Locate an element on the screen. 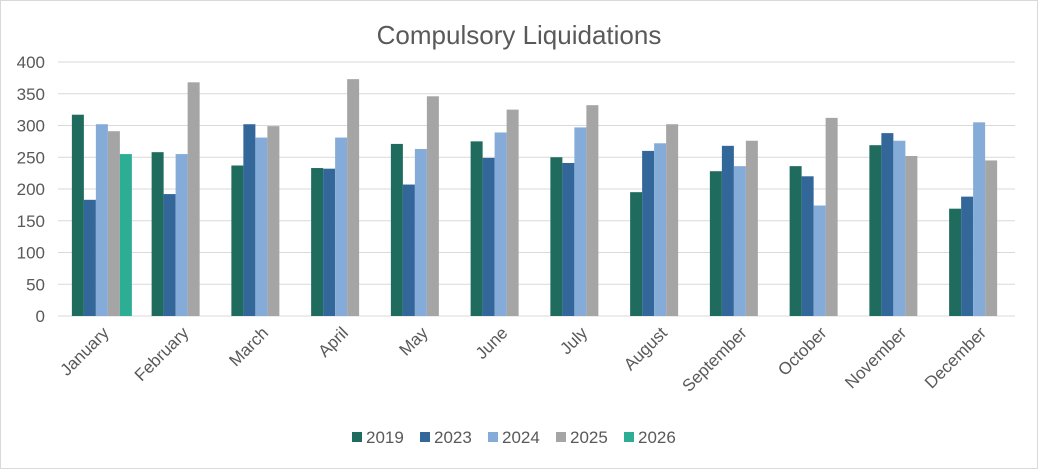  bar-2019-july is located at coordinates (556, 236).